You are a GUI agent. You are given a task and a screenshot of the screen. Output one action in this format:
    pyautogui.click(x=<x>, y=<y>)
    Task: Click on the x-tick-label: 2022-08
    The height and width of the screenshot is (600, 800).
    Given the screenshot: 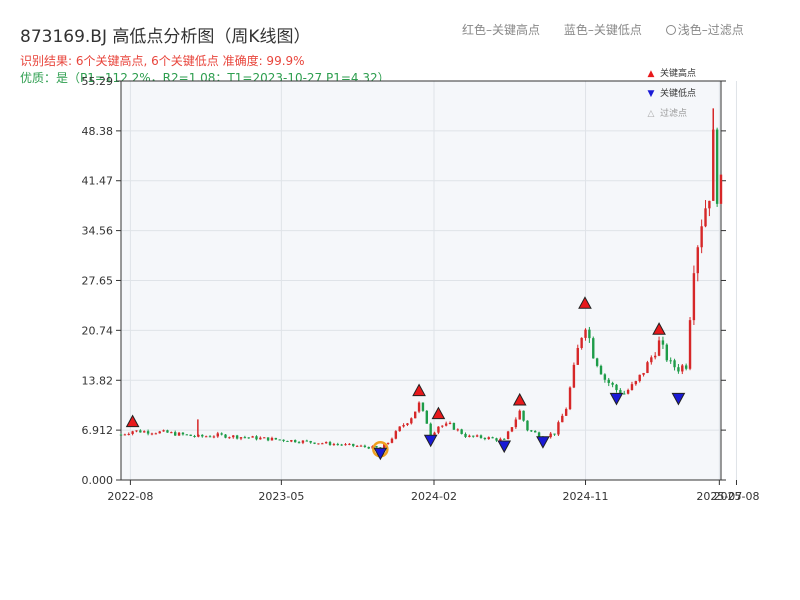 What is the action you would take?
    pyautogui.click(x=130, y=496)
    